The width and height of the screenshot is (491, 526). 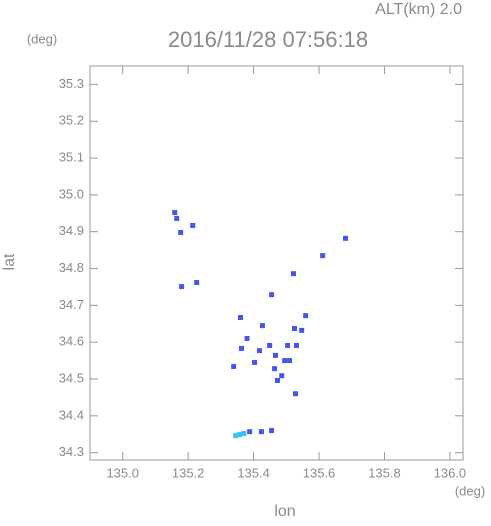 What do you see at coordinates (71, 414) in the screenshot?
I see `y-tick-label: 34.4` at bounding box center [71, 414].